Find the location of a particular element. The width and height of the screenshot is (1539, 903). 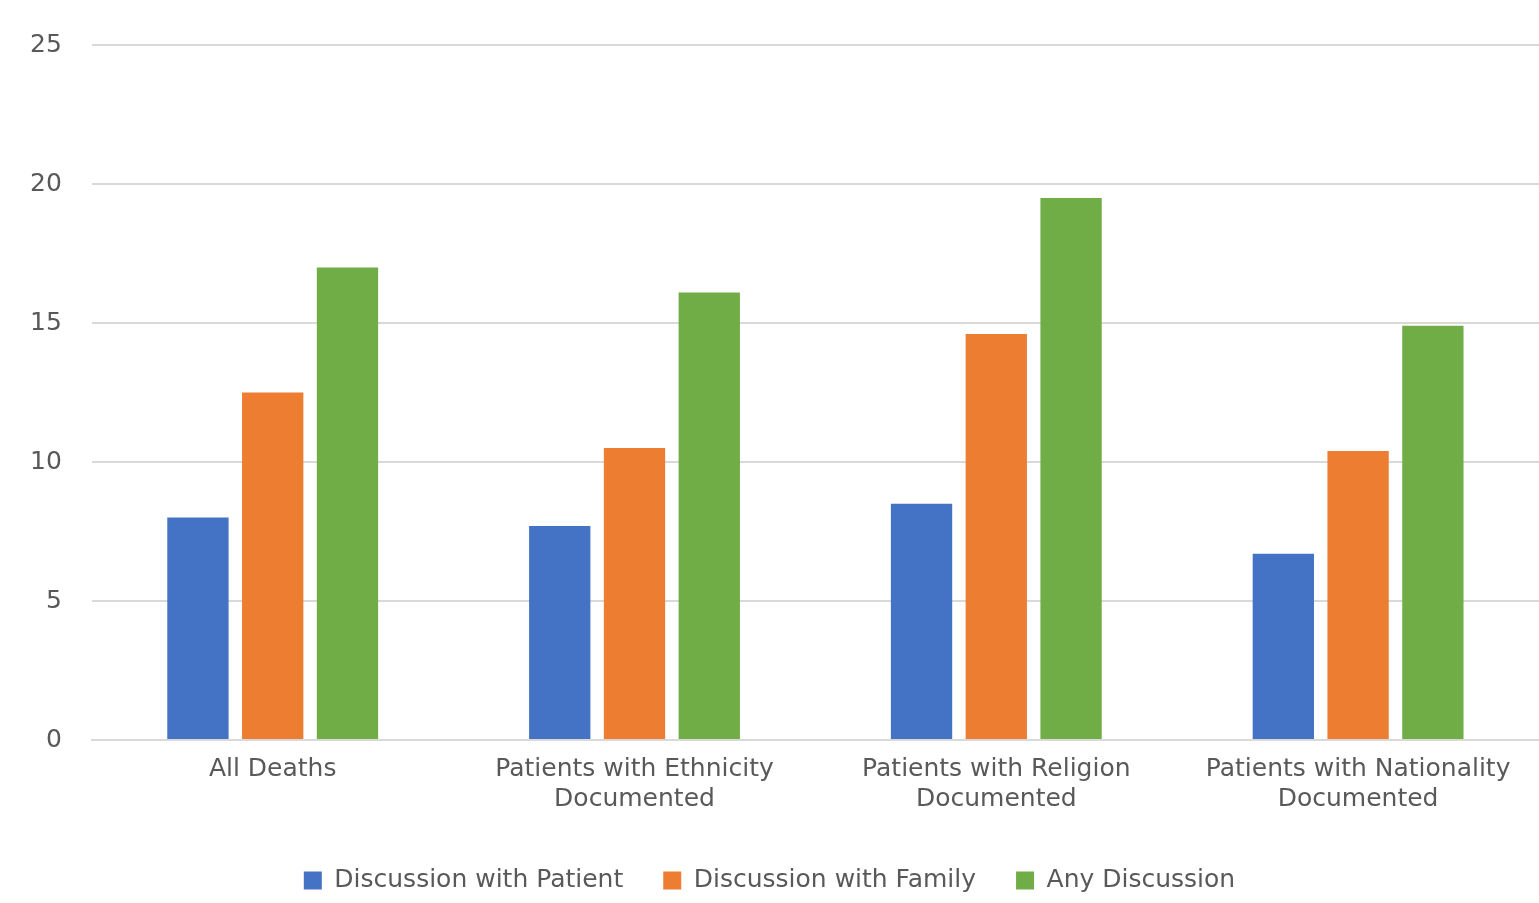

y-tick-label: 25 is located at coordinates (46, 43).